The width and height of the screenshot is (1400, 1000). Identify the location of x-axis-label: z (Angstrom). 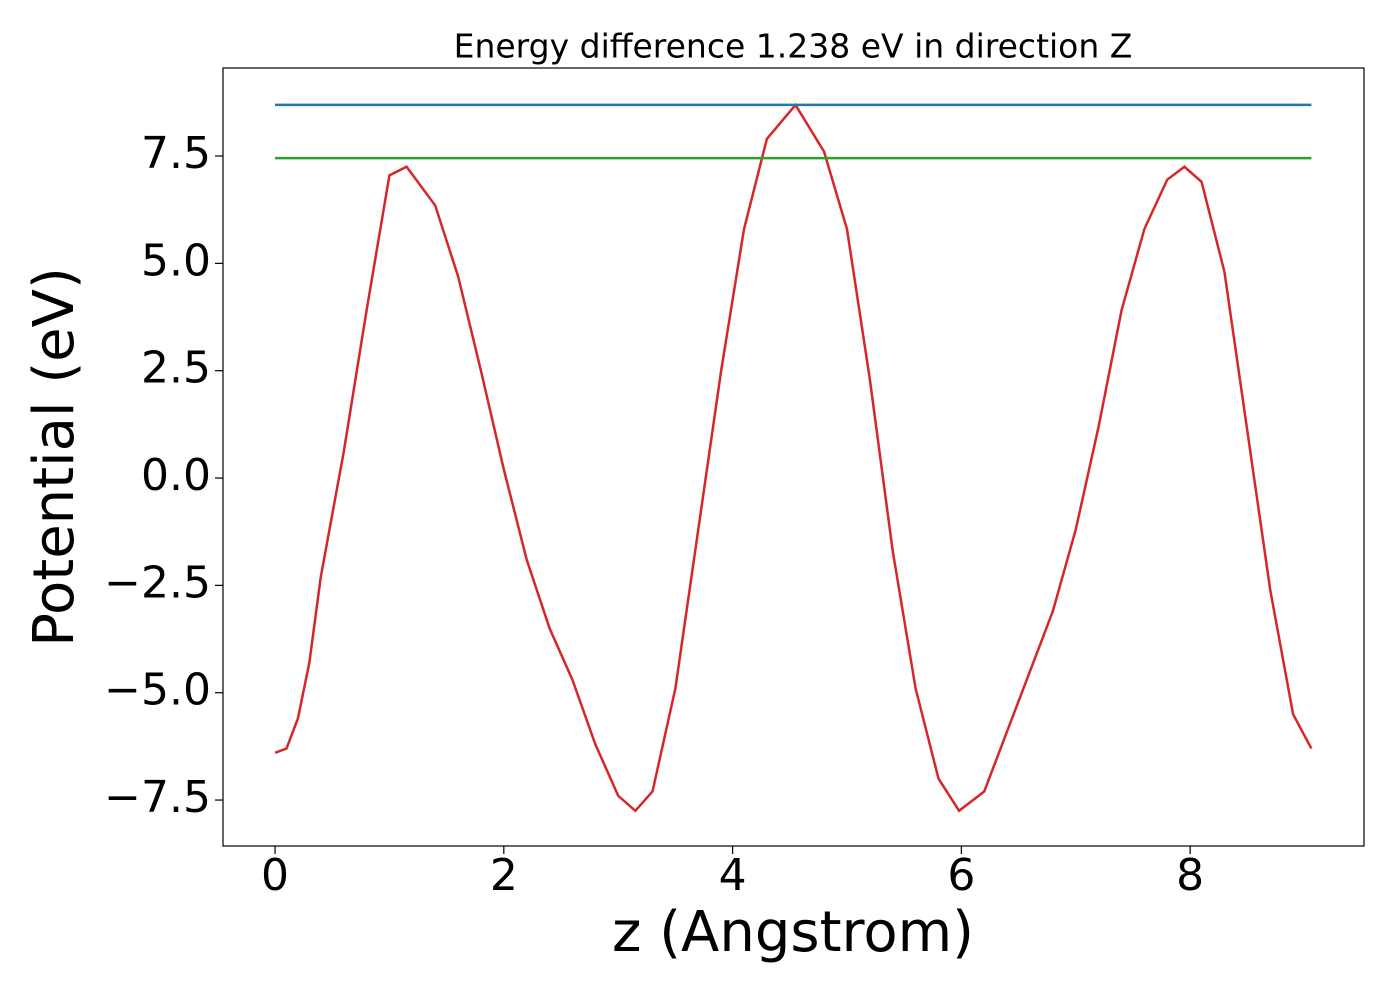
(793, 932).